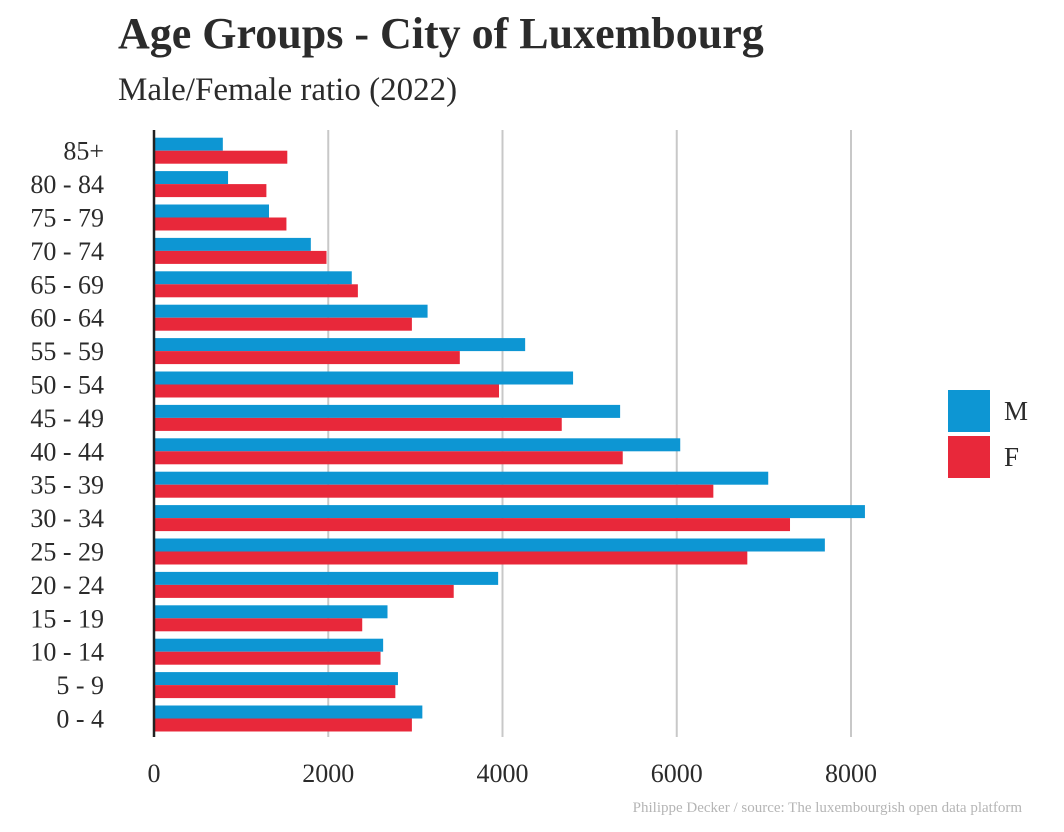  I want to click on chart-subtitle: Male/Female ratio (2022), so click(288, 90).